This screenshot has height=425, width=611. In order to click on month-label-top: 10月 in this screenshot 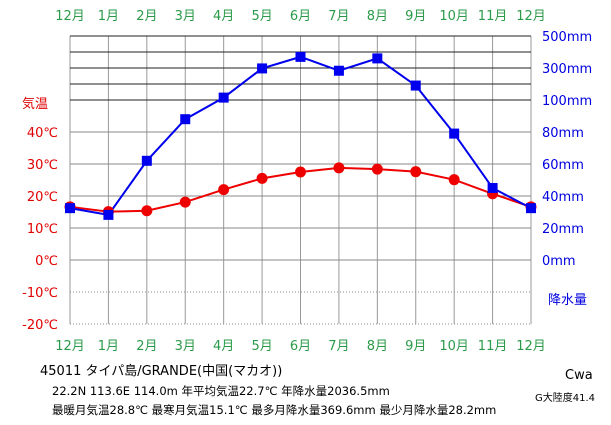, I will do `click(454, 16)`.